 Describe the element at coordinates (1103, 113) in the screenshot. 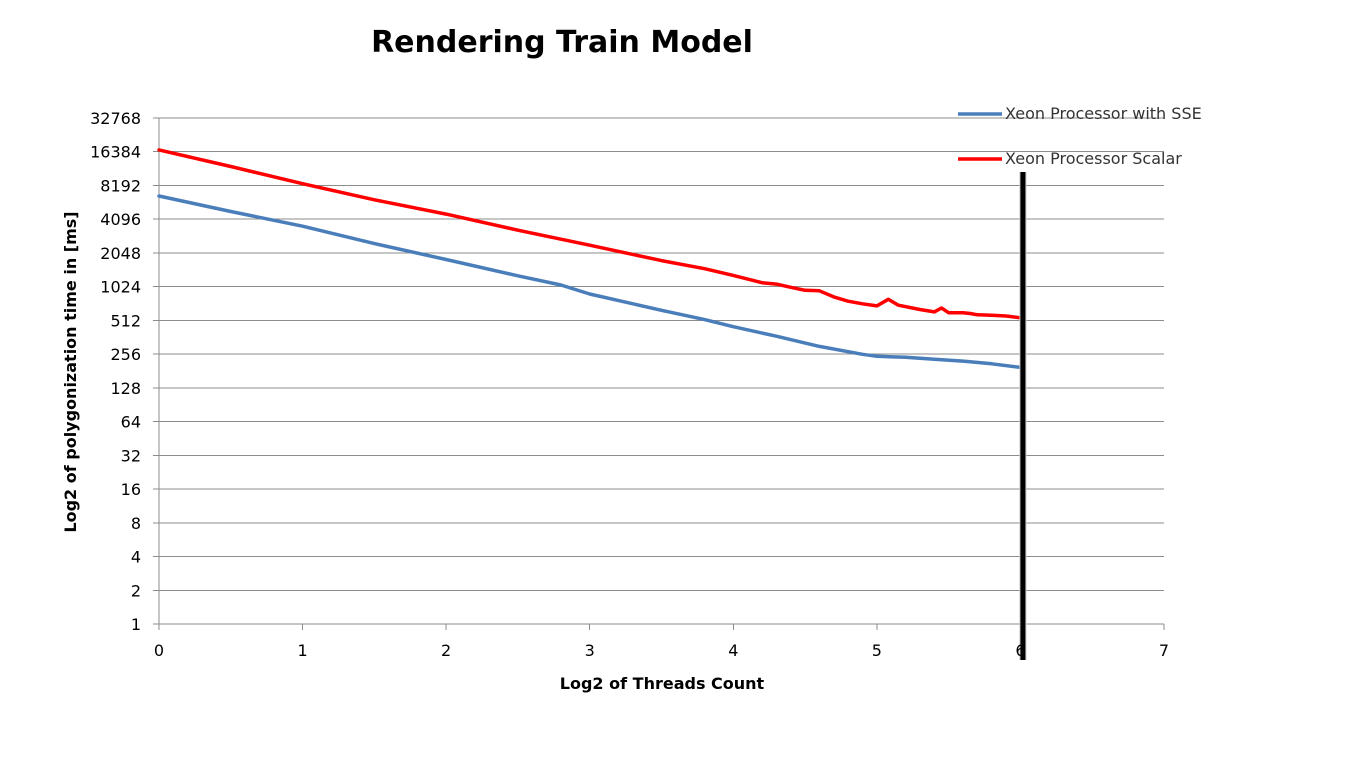

I see `legend-label: Xeon Processor with SSE` at that location.